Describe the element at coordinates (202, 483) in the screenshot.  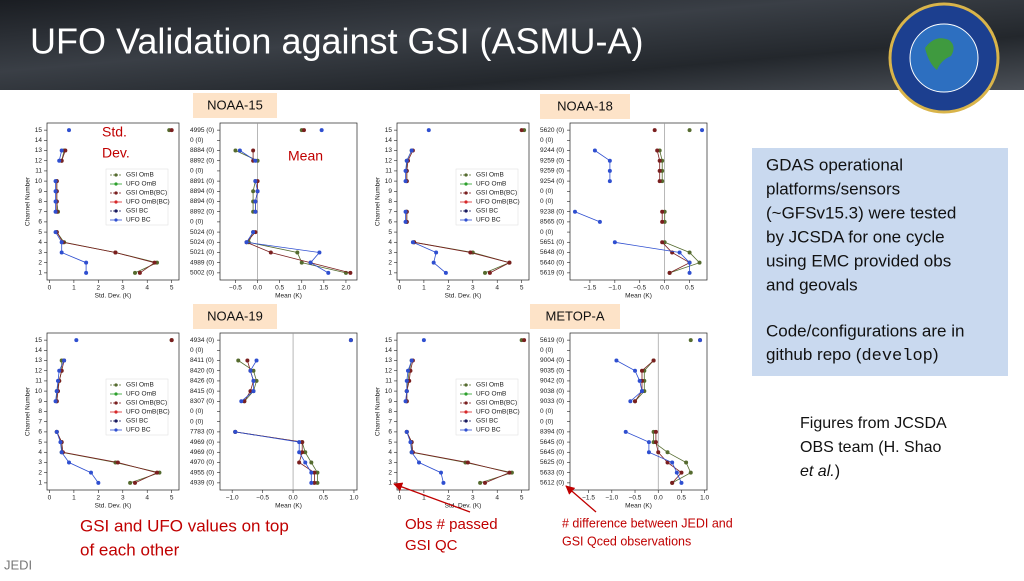
I see `obs-count: 4939 (0)` at that location.